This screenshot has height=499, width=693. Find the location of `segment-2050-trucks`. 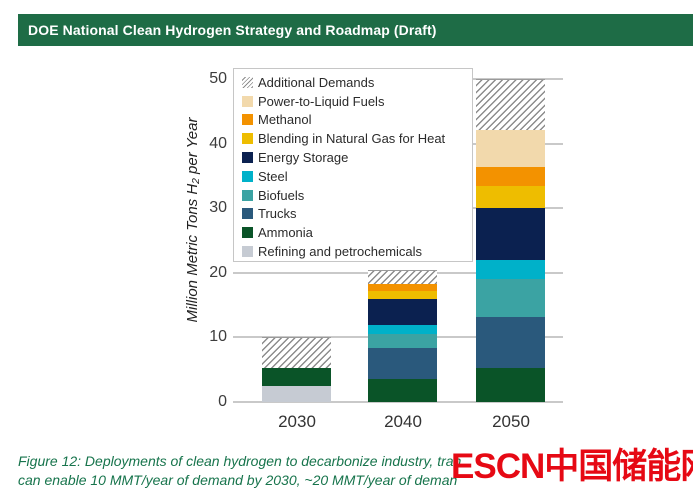

segment-2050-trucks is located at coordinates (510, 342).